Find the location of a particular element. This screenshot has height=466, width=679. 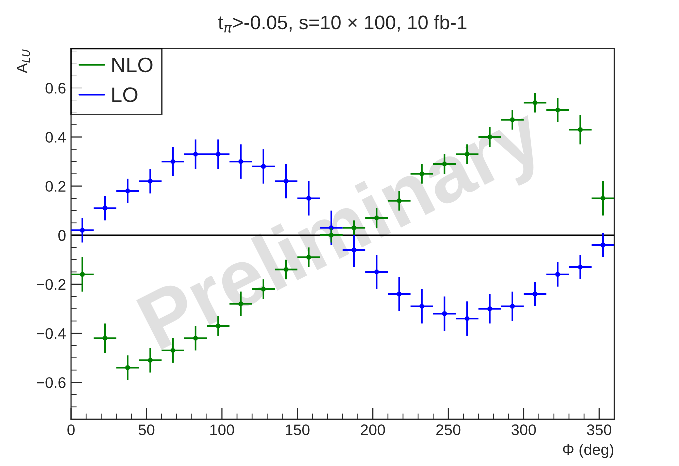

x-tick-label: 0 is located at coordinates (71, 430).